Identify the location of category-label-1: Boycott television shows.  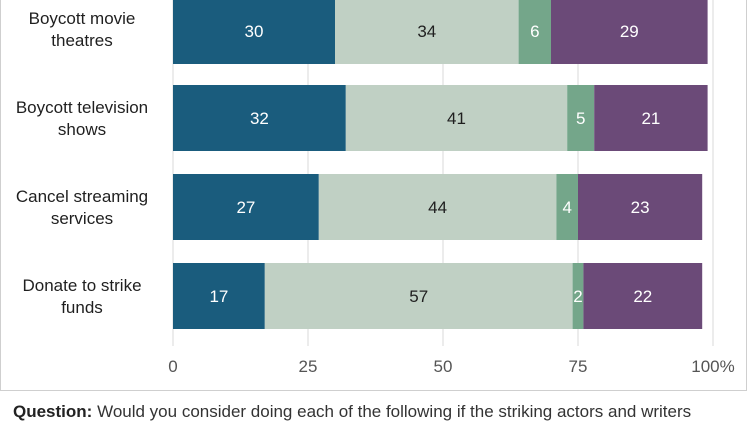
(82, 119).